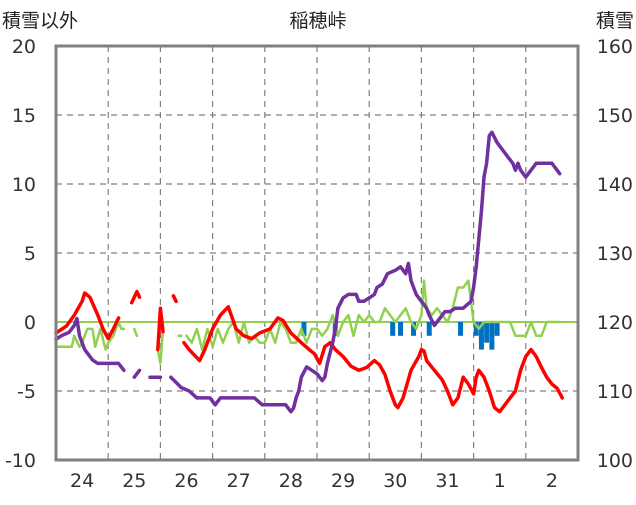 This screenshot has height=505, width=636. Describe the element at coordinates (82, 481) in the screenshot. I see `x-tick-label: 24` at that location.